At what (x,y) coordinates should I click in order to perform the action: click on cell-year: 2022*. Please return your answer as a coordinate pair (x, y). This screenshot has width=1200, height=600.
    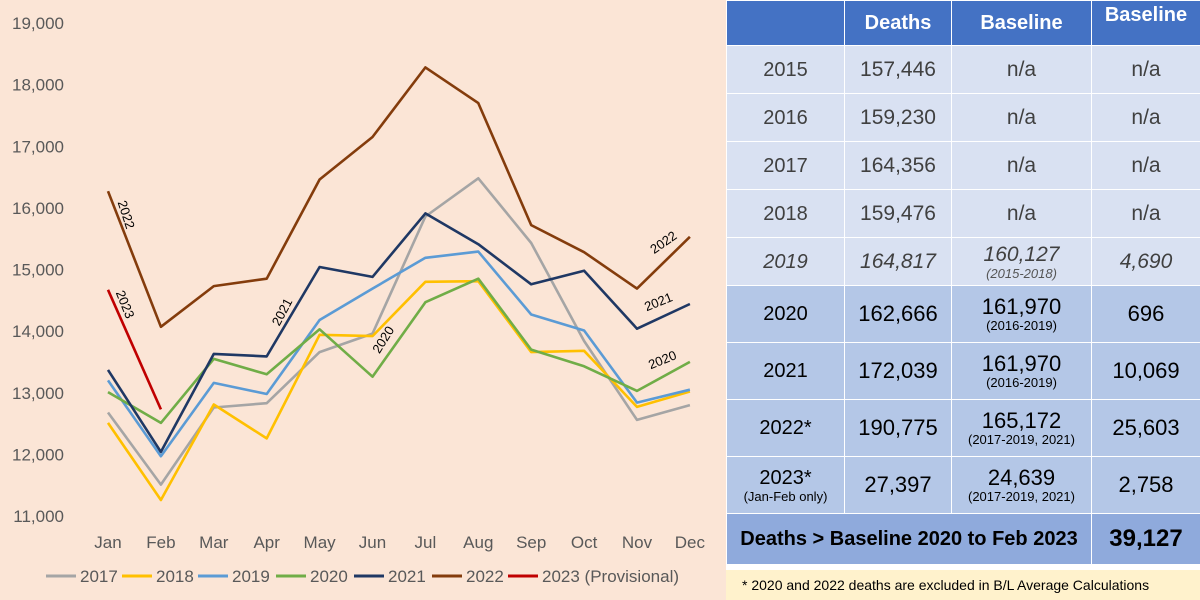
    Looking at the image, I should click on (785, 428).